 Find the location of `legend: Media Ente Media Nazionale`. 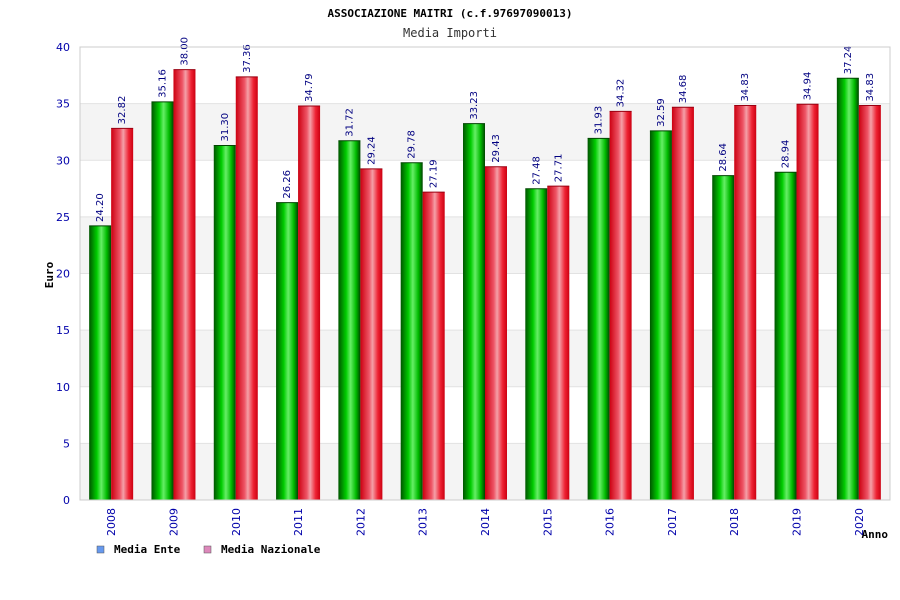

legend: Media Ente Media Nazionale is located at coordinates (208, 549).